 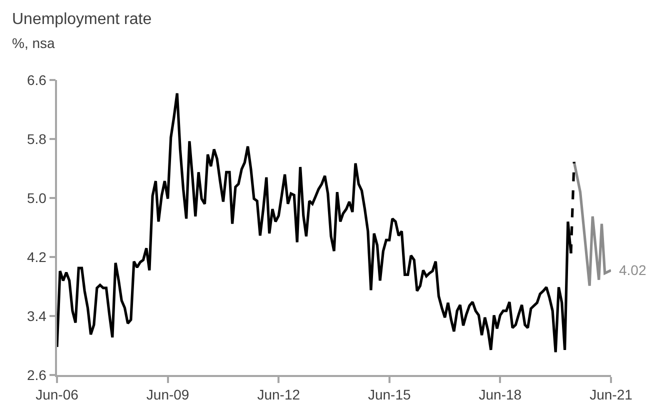 What do you see at coordinates (34, 43) in the screenshot?
I see `chart-subtitle: %, nsa` at bounding box center [34, 43].